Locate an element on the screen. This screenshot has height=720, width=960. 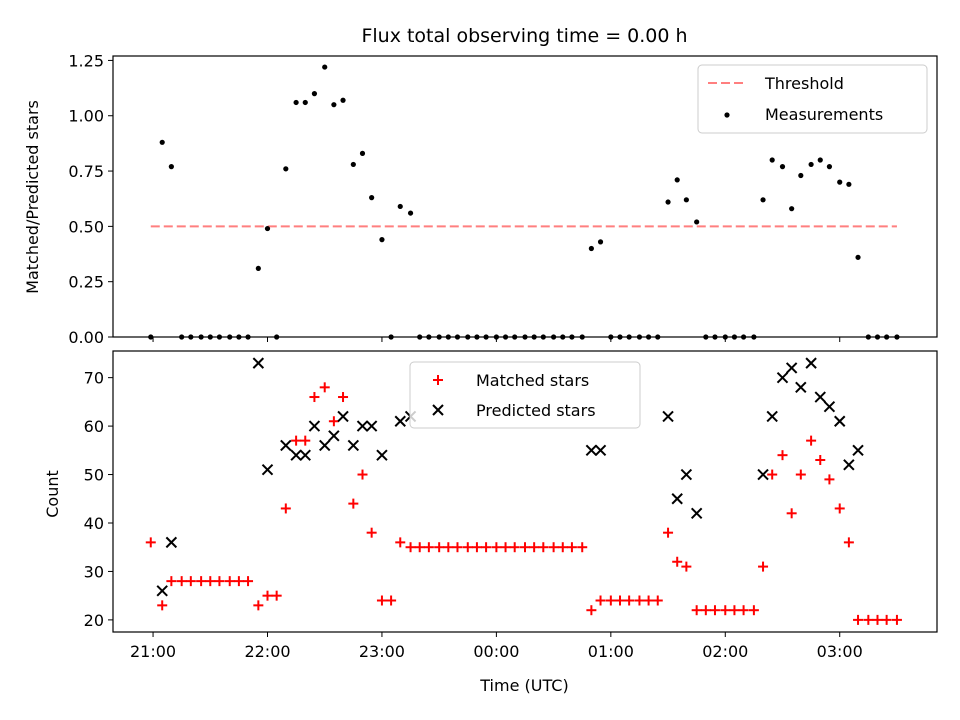
top-y-tick-label: 0.75 is located at coordinates (86, 171).